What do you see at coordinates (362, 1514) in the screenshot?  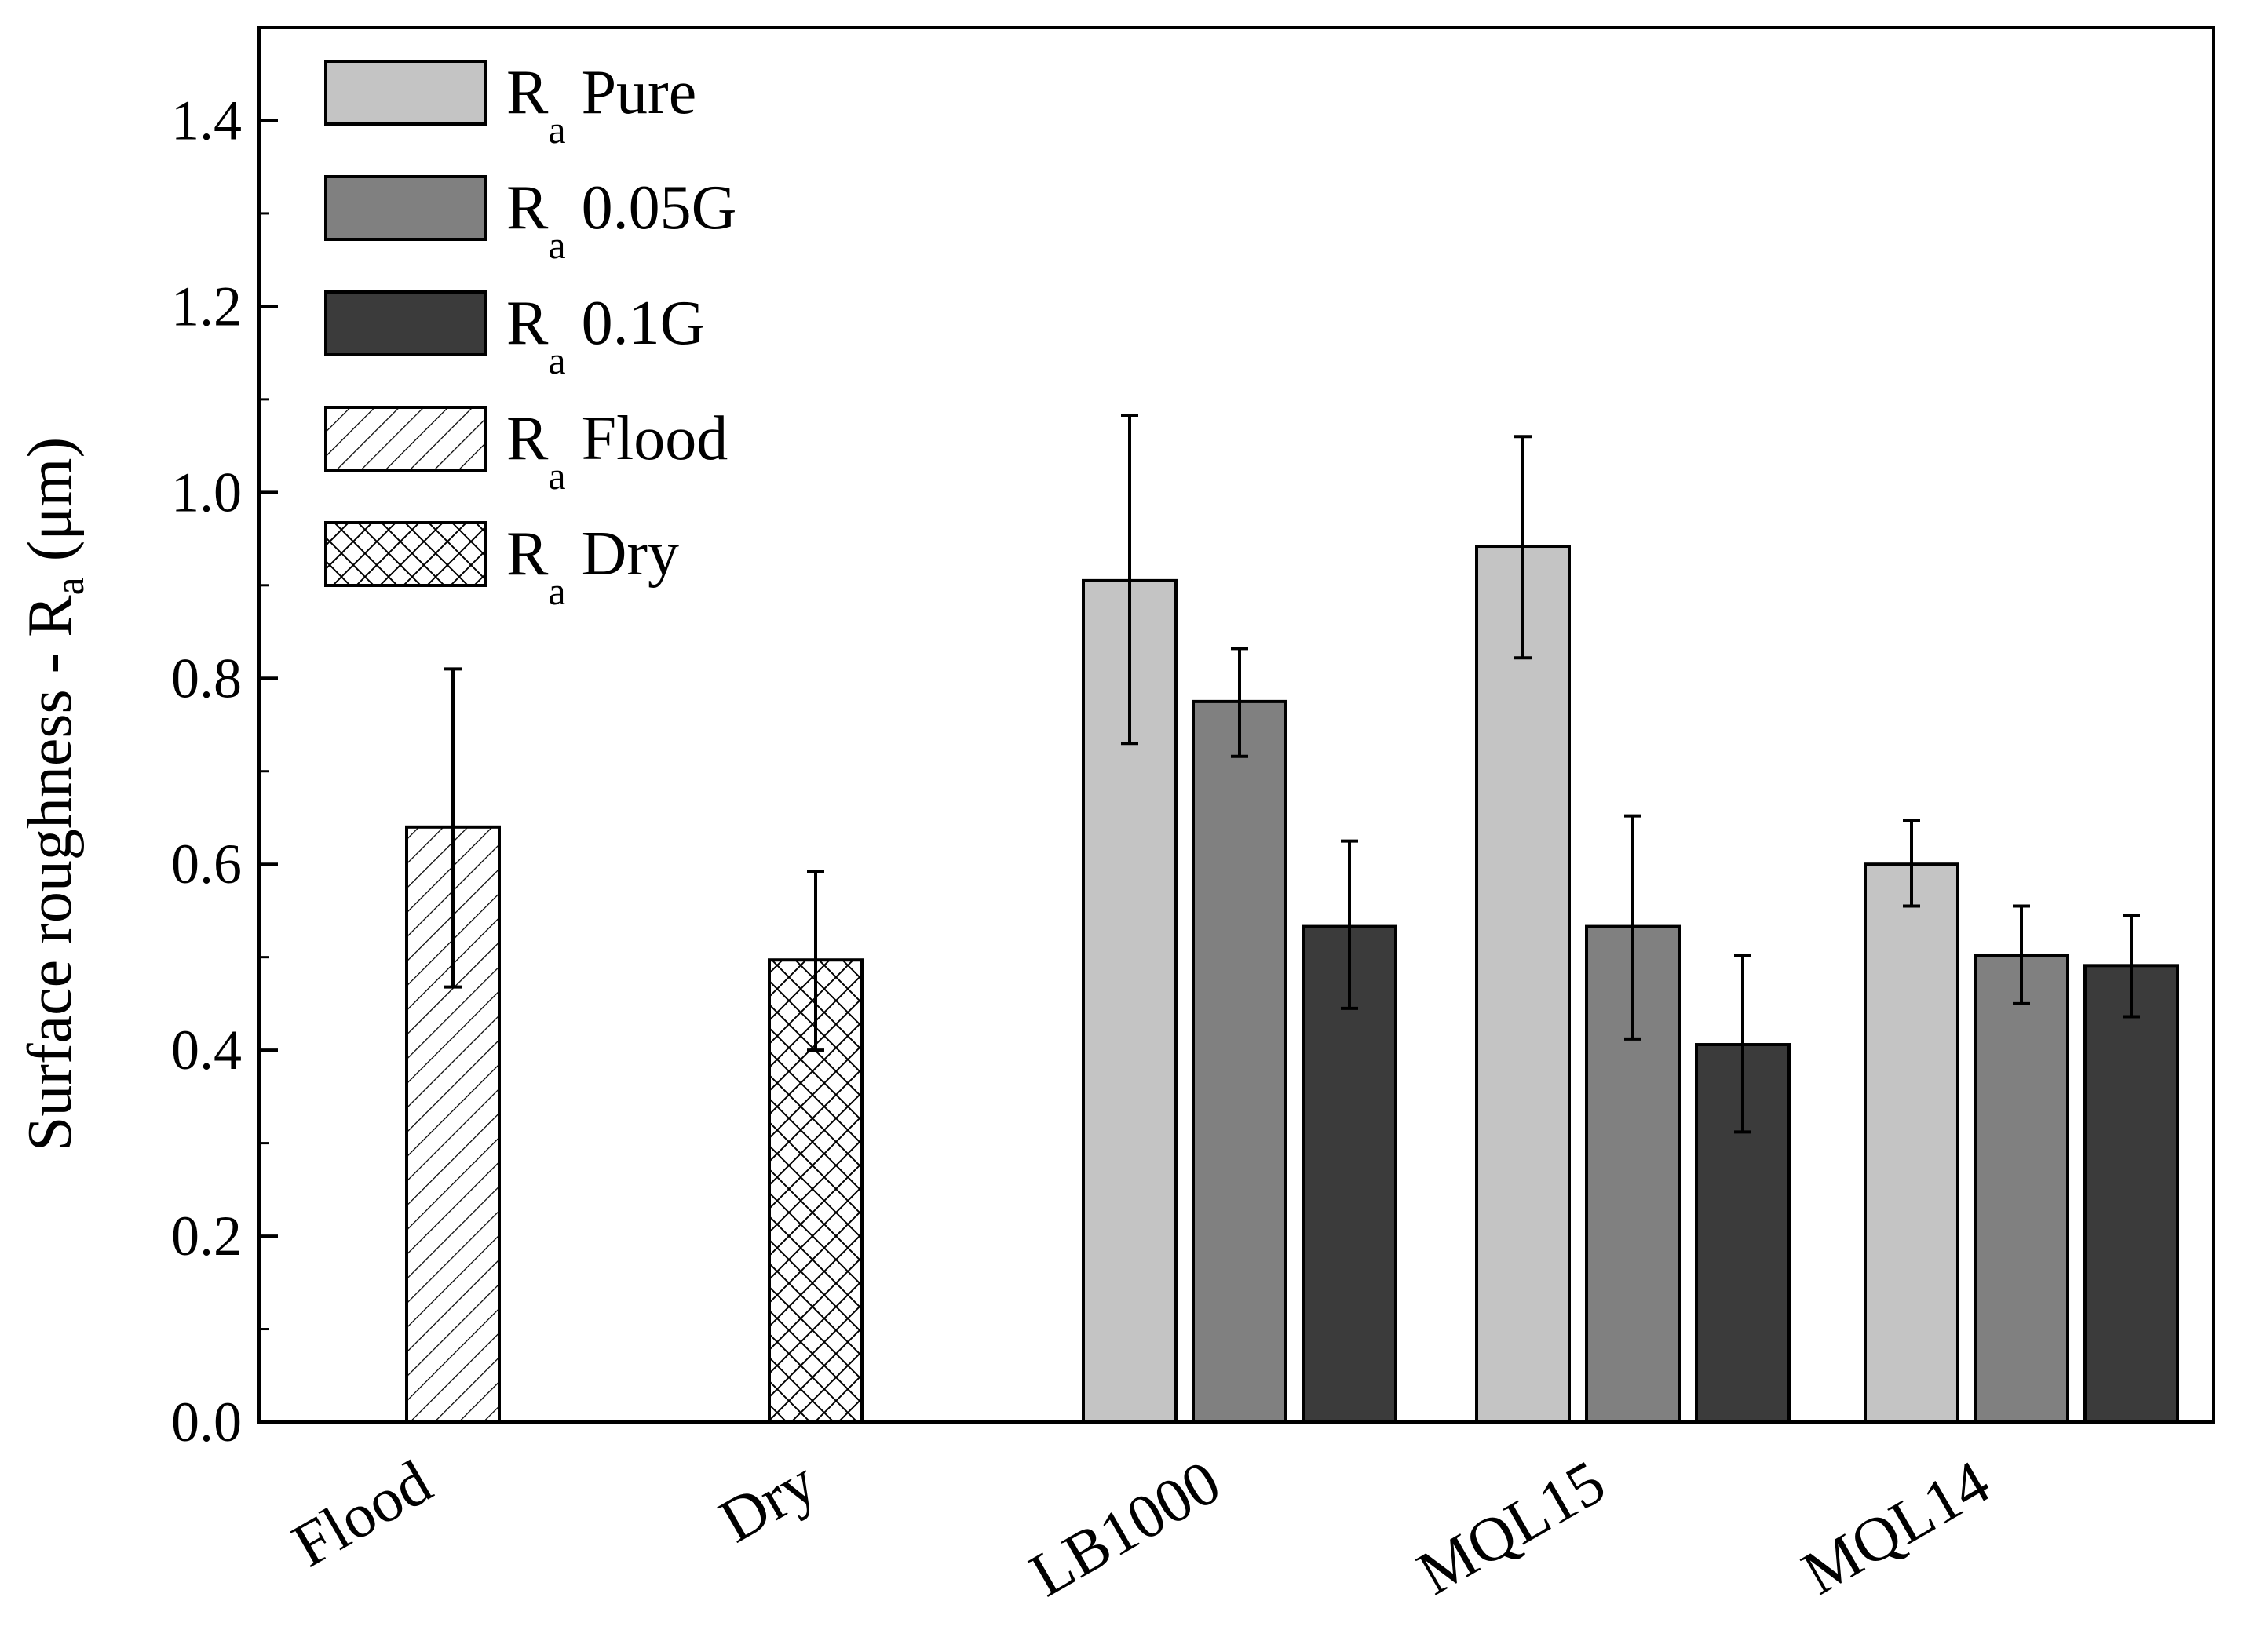 I see `x-tick-label-flood: Flood` at bounding box center [362, 1514].